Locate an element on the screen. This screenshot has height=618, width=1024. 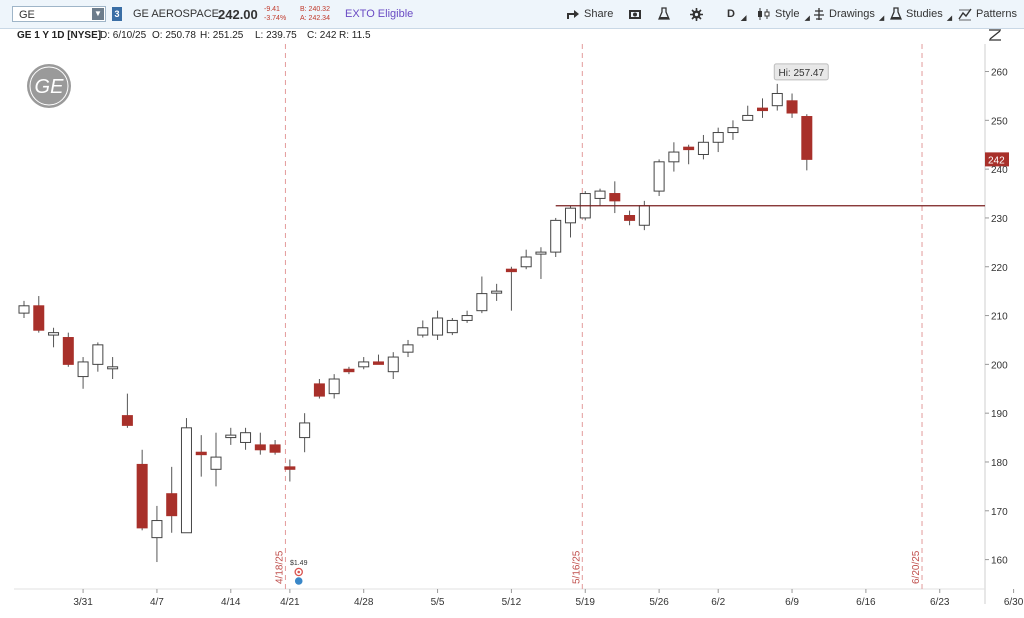
y-tick-label: 260 is located at coordinates (999, 73).